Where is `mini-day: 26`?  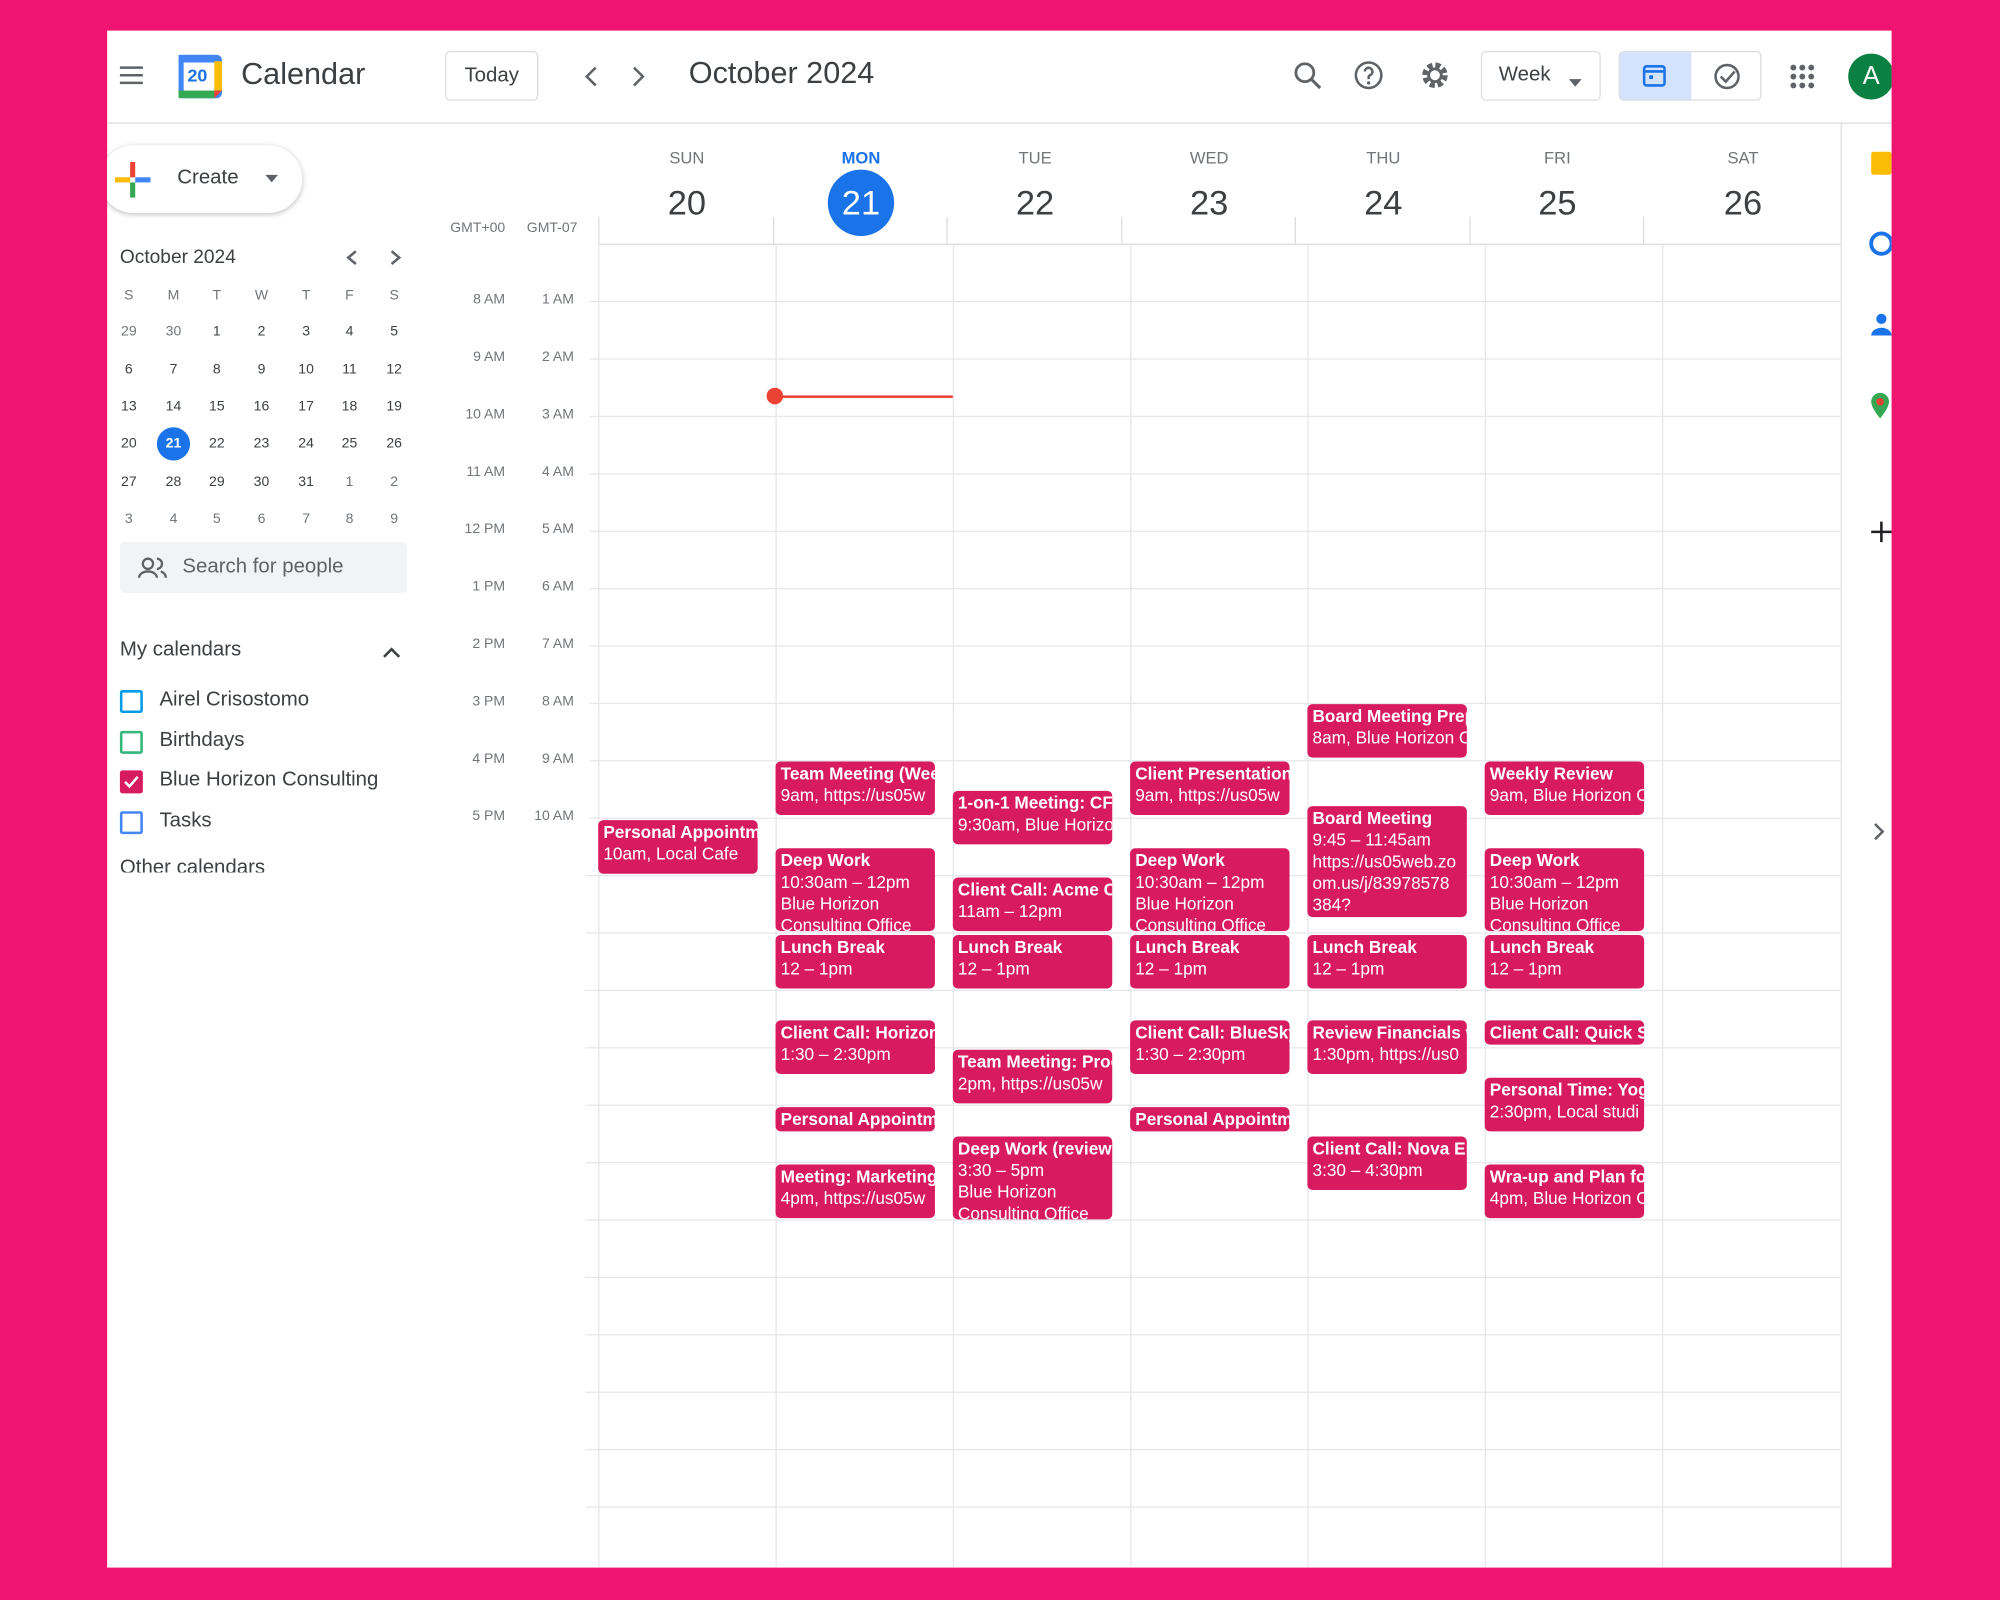 mini-day: 26 is located at coordinates (394, 444).